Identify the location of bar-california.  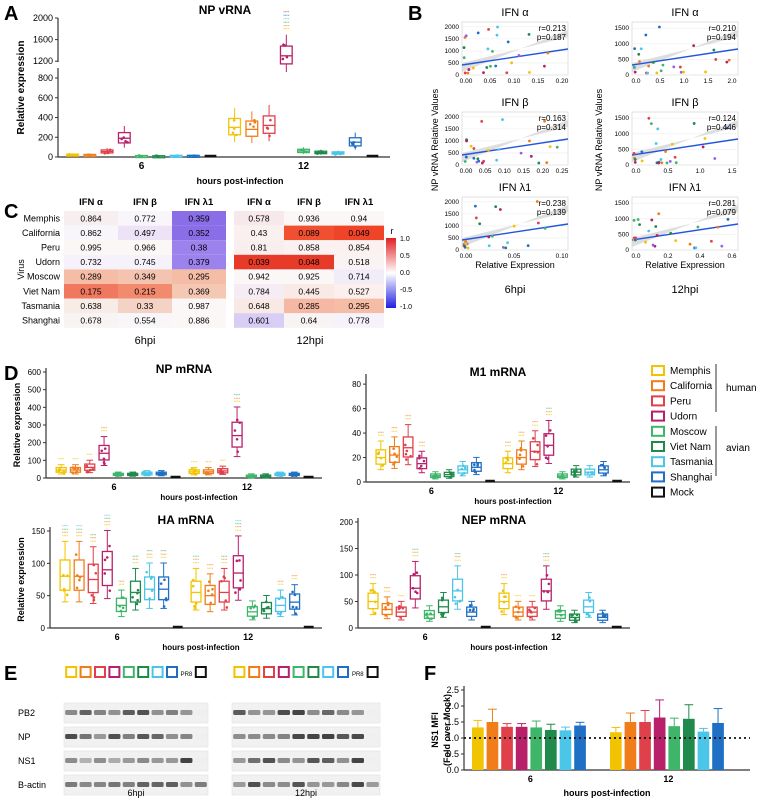
(630, 741).